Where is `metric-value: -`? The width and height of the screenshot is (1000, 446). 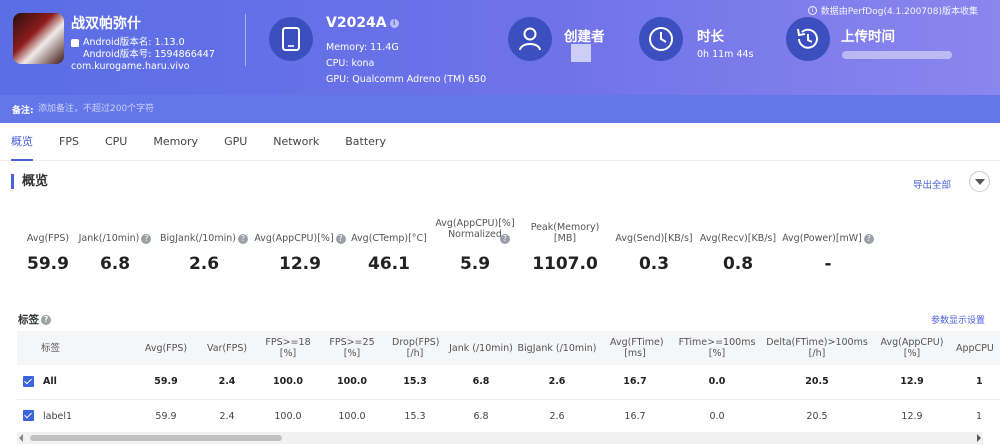
metric-value: - is located at coordinates (828, 264).